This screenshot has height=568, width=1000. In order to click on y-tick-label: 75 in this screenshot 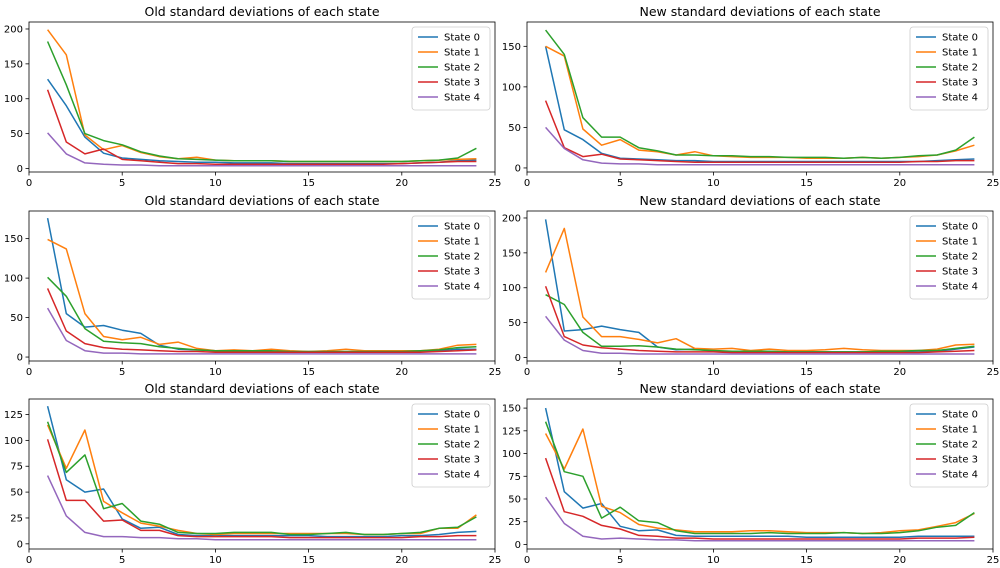, I will do `click(514, 477)`.